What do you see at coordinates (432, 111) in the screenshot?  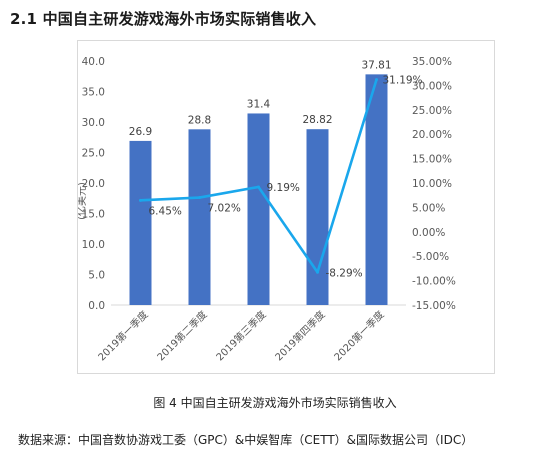 I see `y2-tick-label: 25.00%` at bounding box center [432, 111].